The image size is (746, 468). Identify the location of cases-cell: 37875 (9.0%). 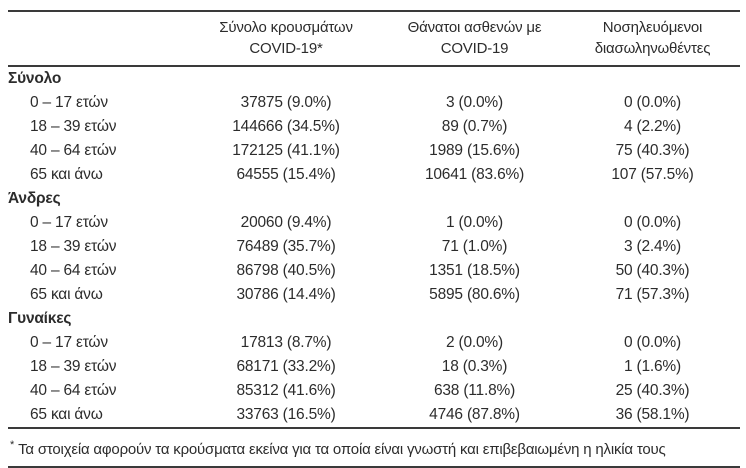
(286, 102).